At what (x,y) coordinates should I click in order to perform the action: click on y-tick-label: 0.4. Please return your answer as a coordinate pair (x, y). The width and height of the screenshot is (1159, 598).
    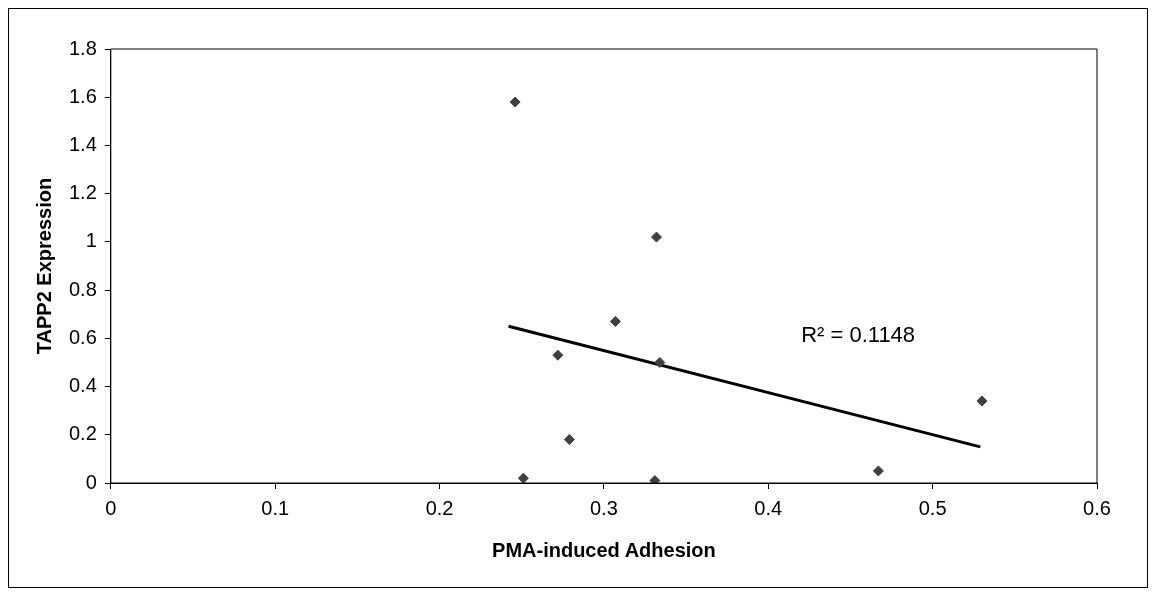
    Looking at the image, I should click on (82, 385).